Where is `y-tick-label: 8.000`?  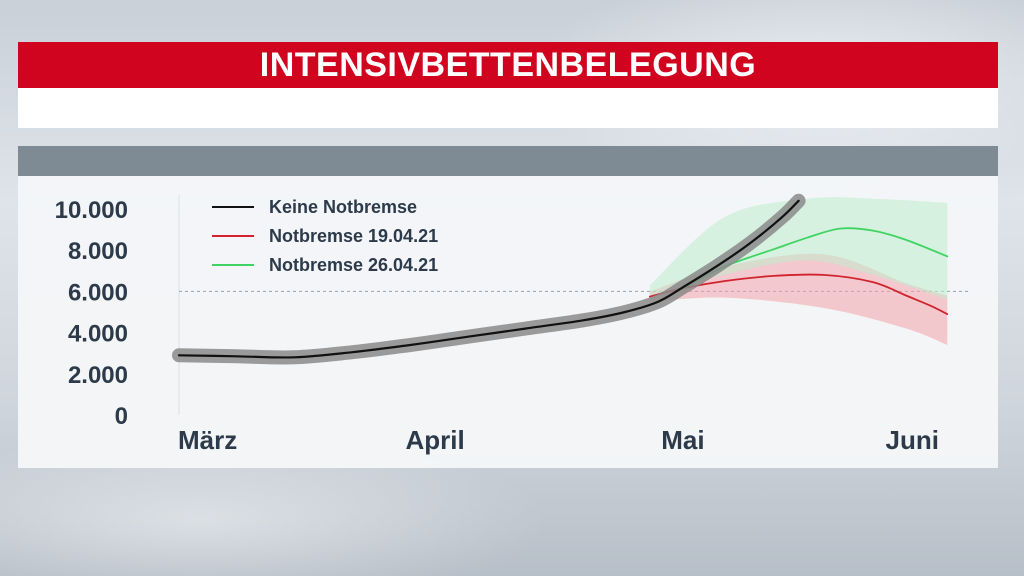
y-tick-label: 8.000 is located at coordinates (98, 251).